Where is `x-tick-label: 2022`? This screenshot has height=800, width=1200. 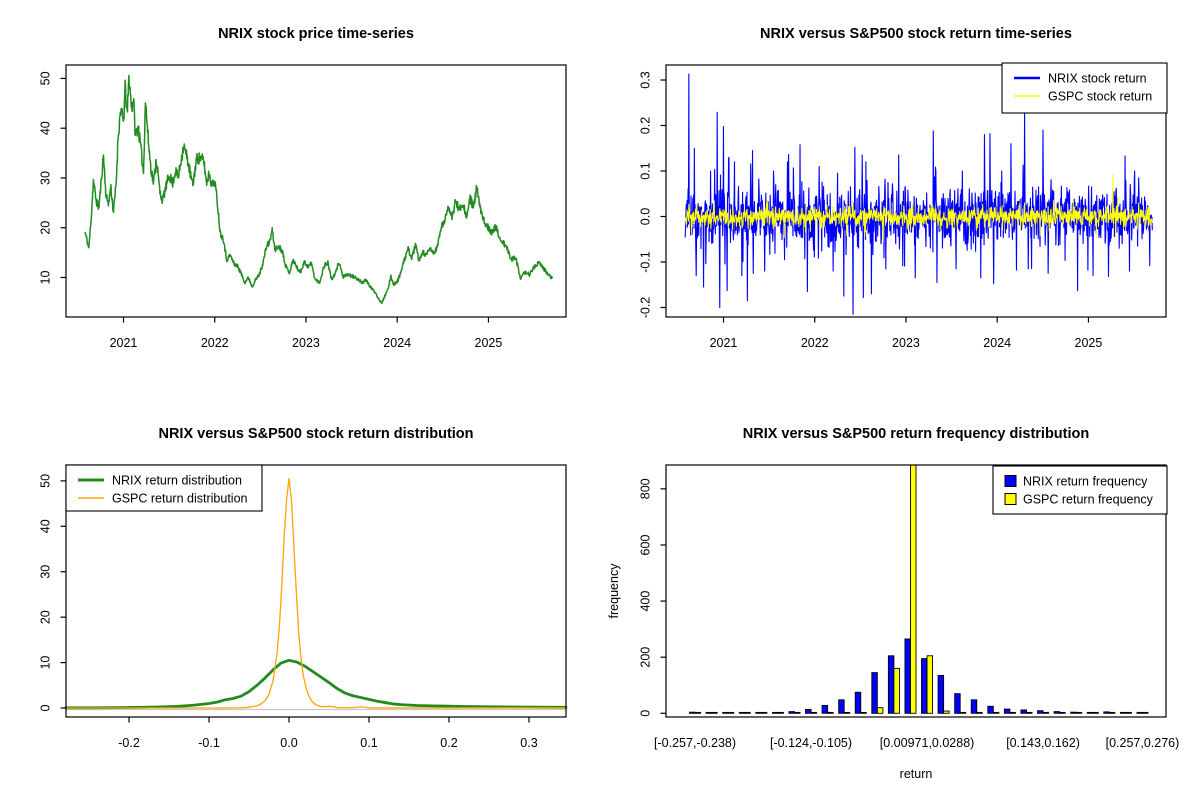
x-tick-label: 2022 is located at coordinates (815, 343).